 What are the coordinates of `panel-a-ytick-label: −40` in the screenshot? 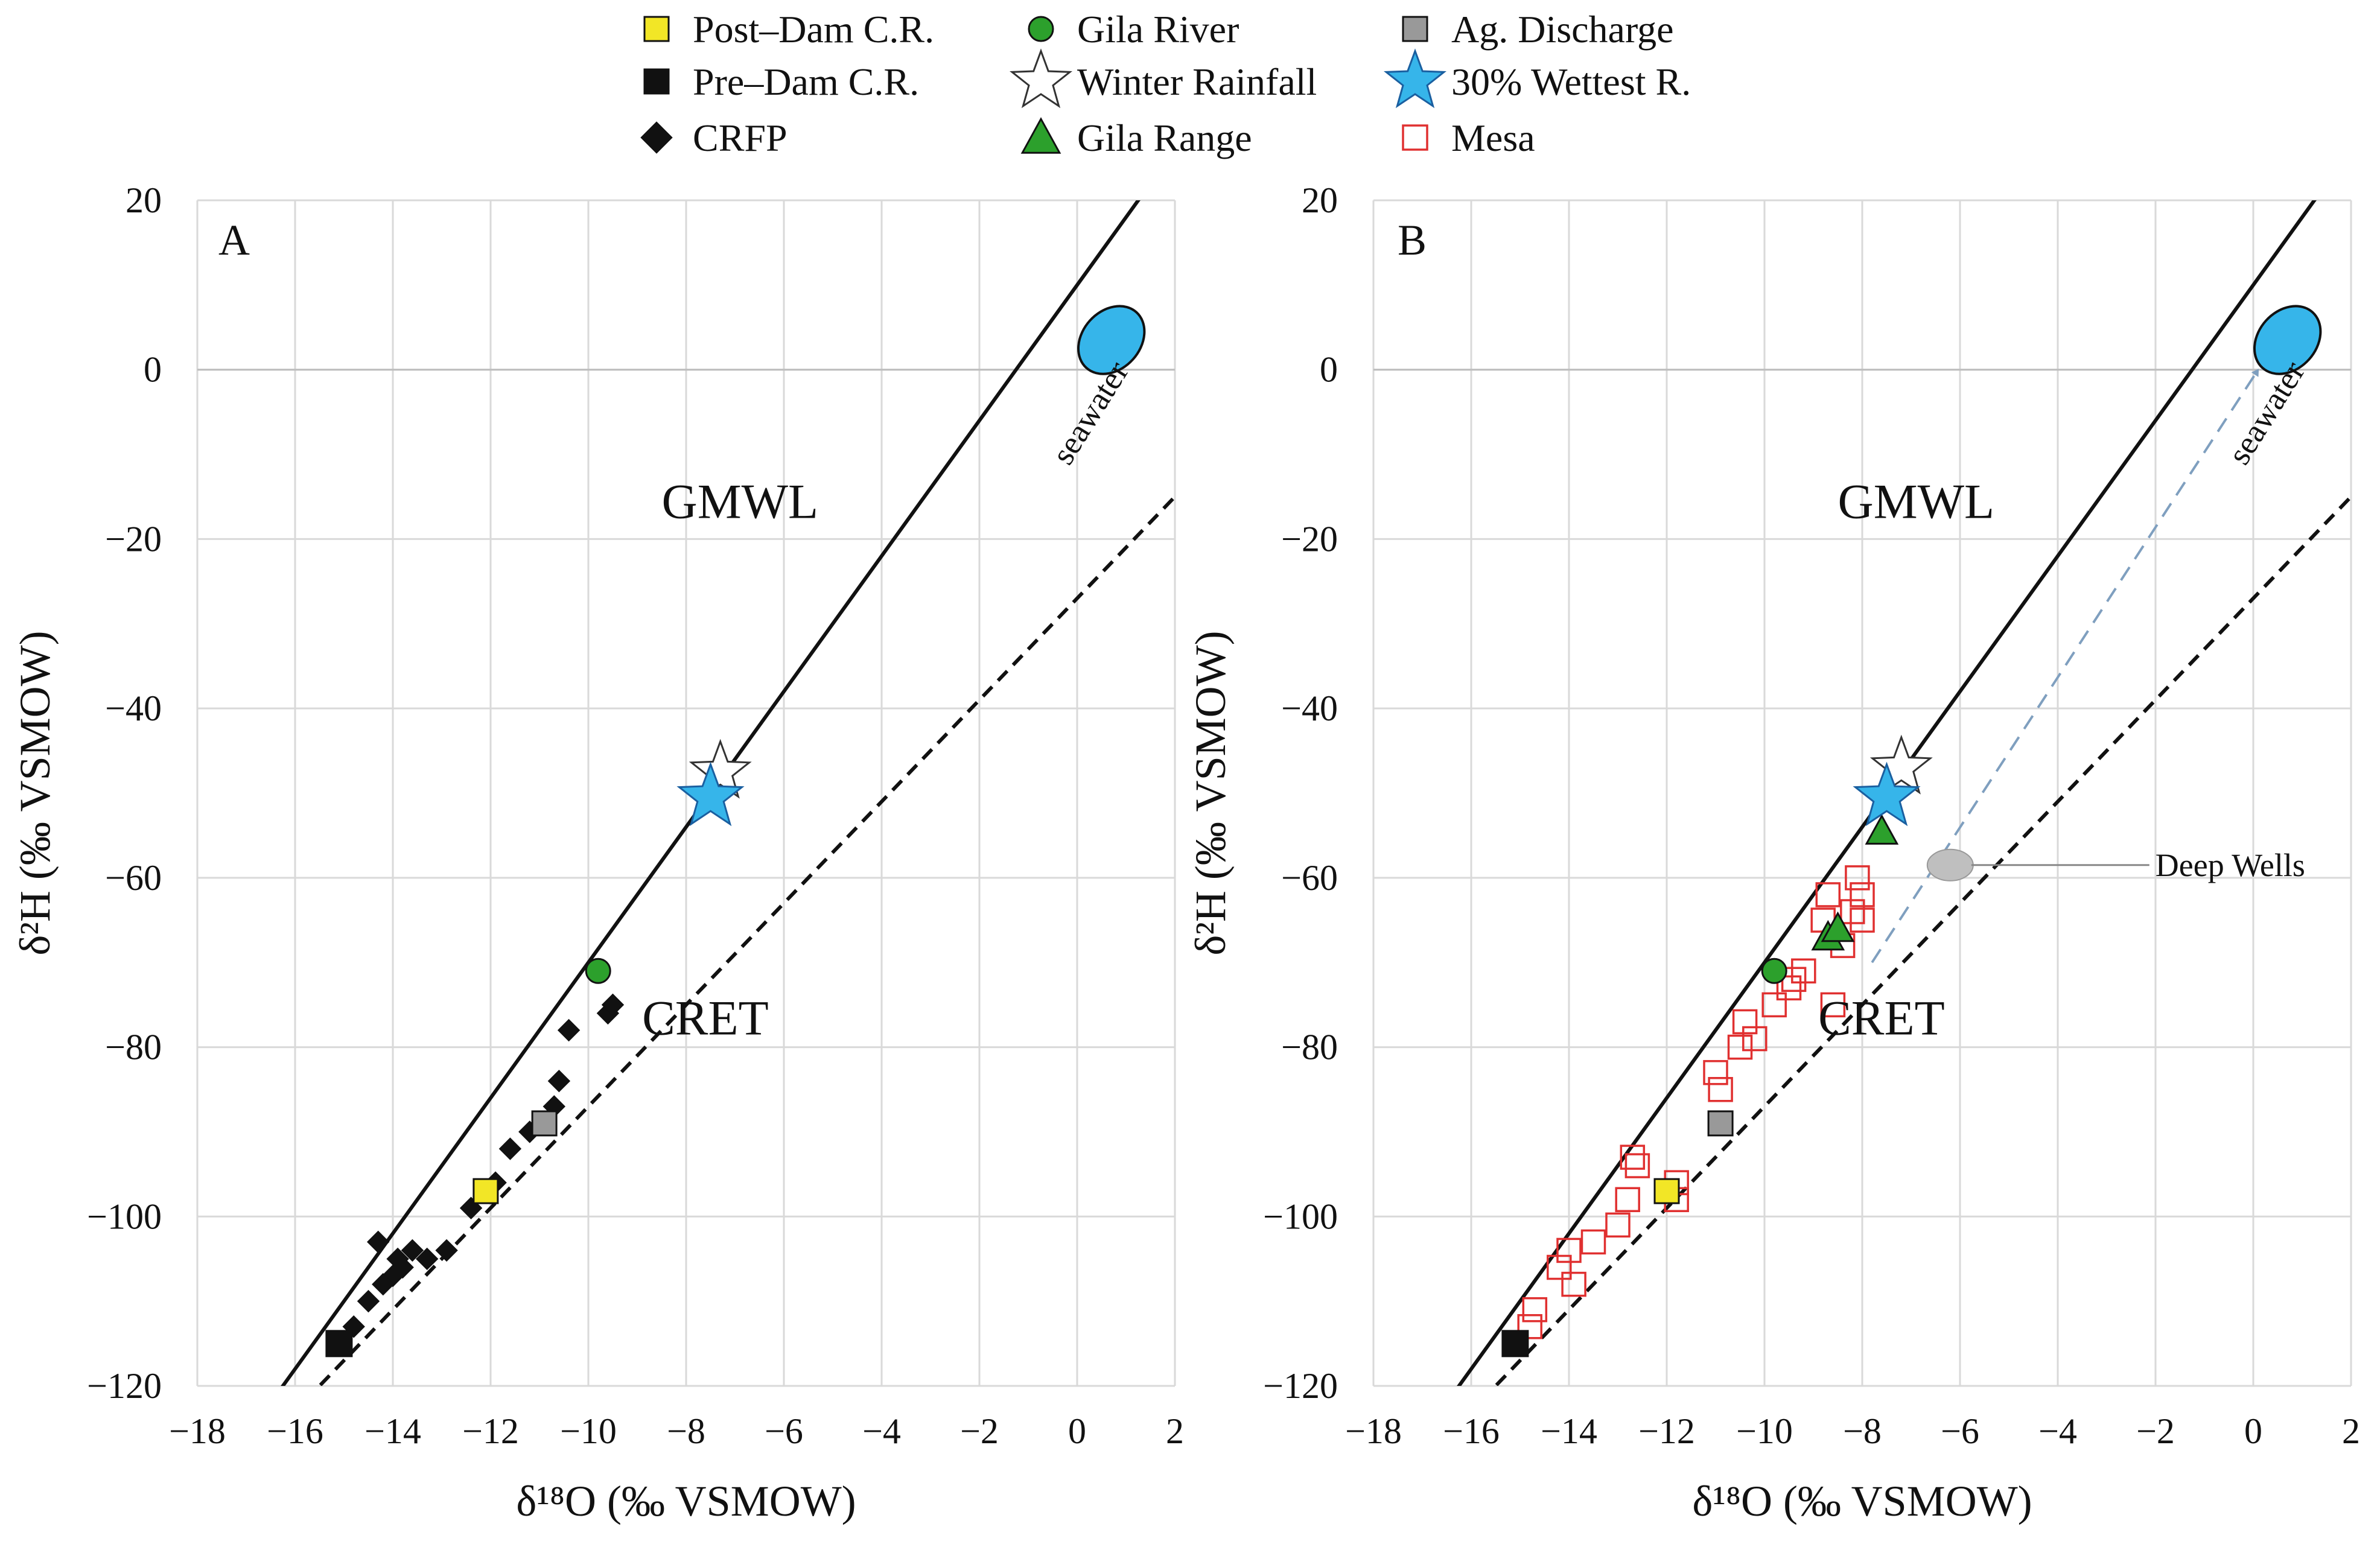 It's located at (133, 708).